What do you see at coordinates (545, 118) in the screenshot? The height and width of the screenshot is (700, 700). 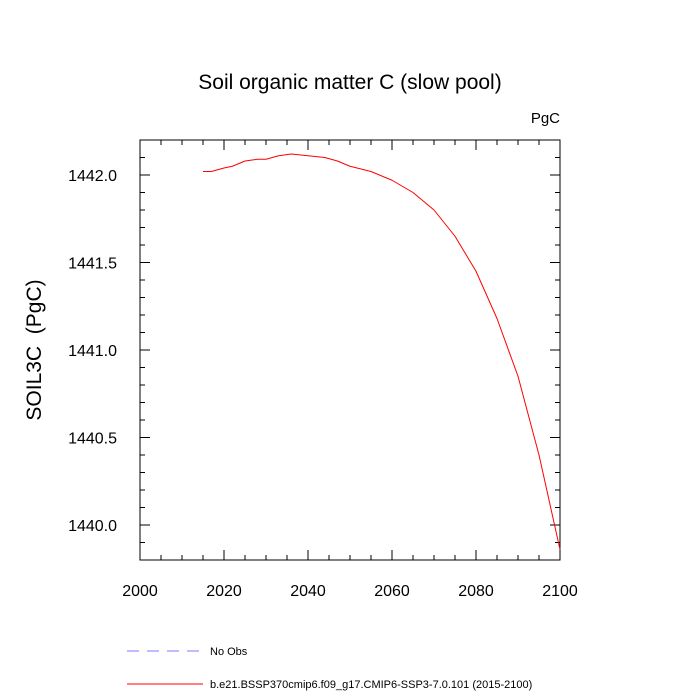 I see `units-label: PgC` at bounding box center [545, 118].